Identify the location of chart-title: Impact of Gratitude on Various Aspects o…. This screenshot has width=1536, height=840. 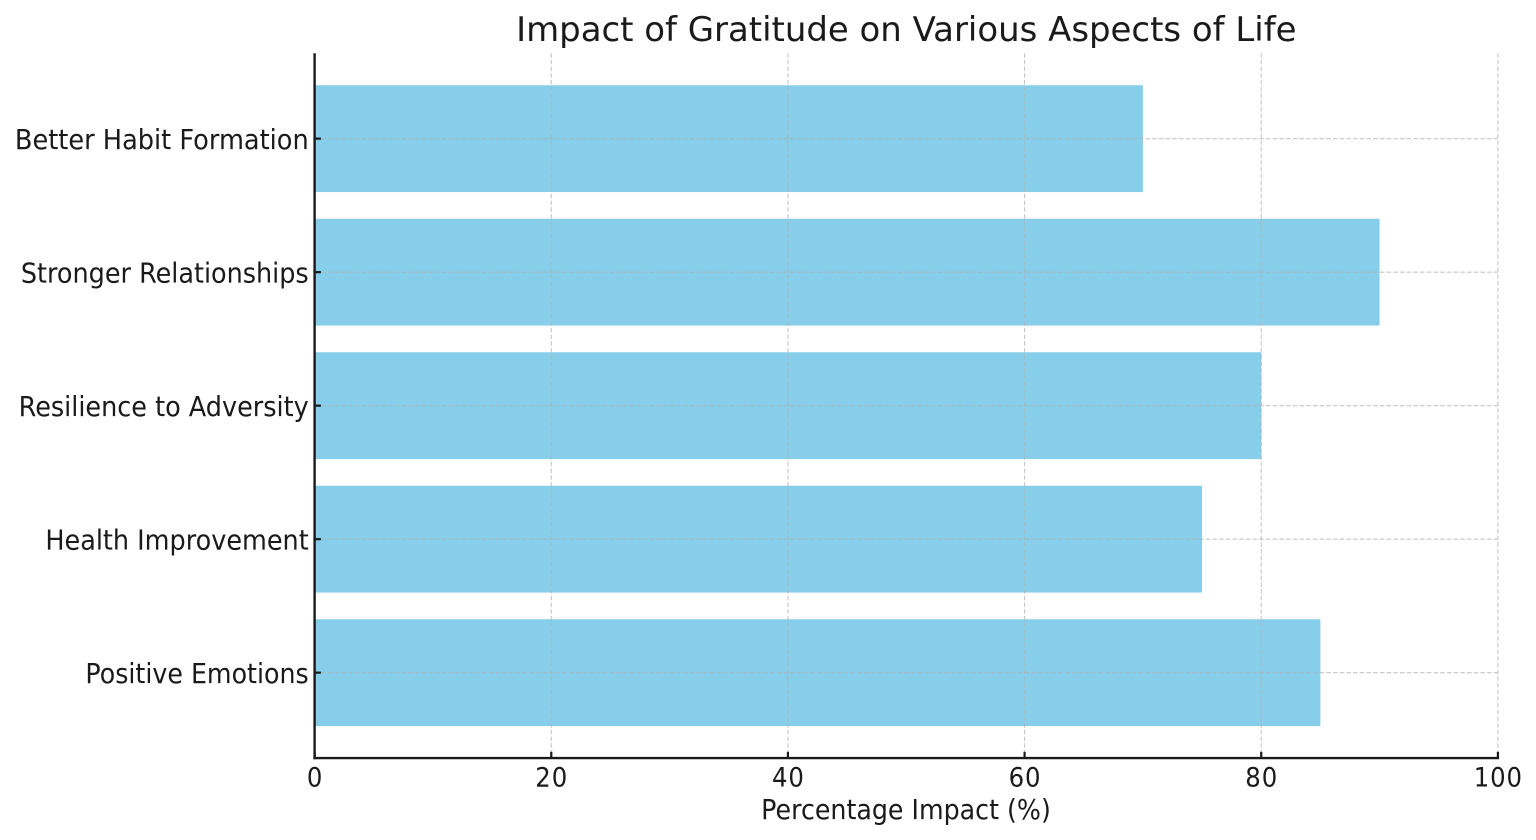
(906, 29).